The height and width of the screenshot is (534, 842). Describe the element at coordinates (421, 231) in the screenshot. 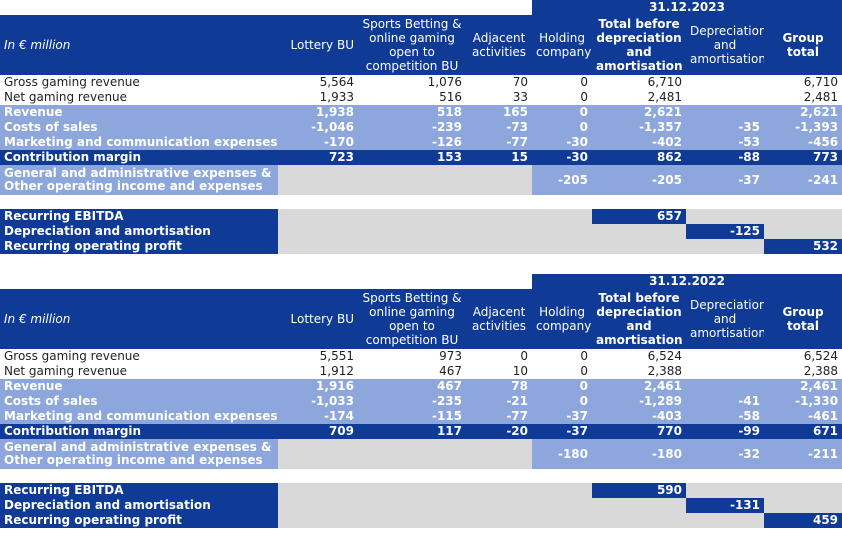

I see `row-depreciation: Depreciation and amortisation -125` at that location.